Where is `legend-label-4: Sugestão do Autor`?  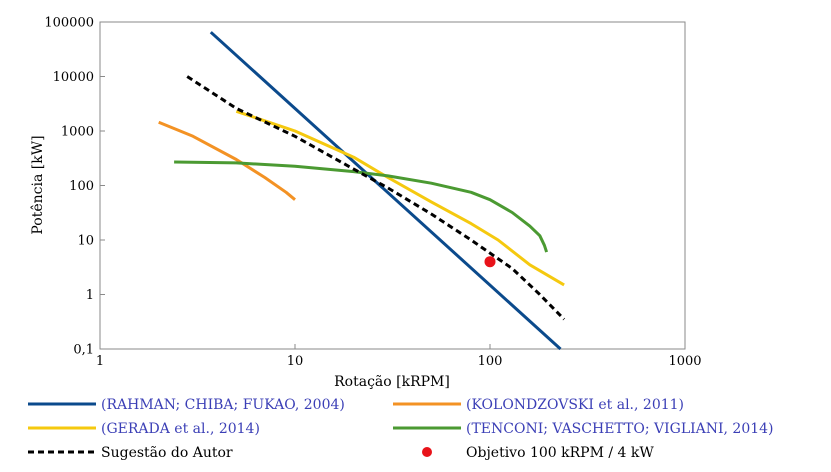
legend-label-4: Sugestão do Autor is located at coordinates (167, 453).